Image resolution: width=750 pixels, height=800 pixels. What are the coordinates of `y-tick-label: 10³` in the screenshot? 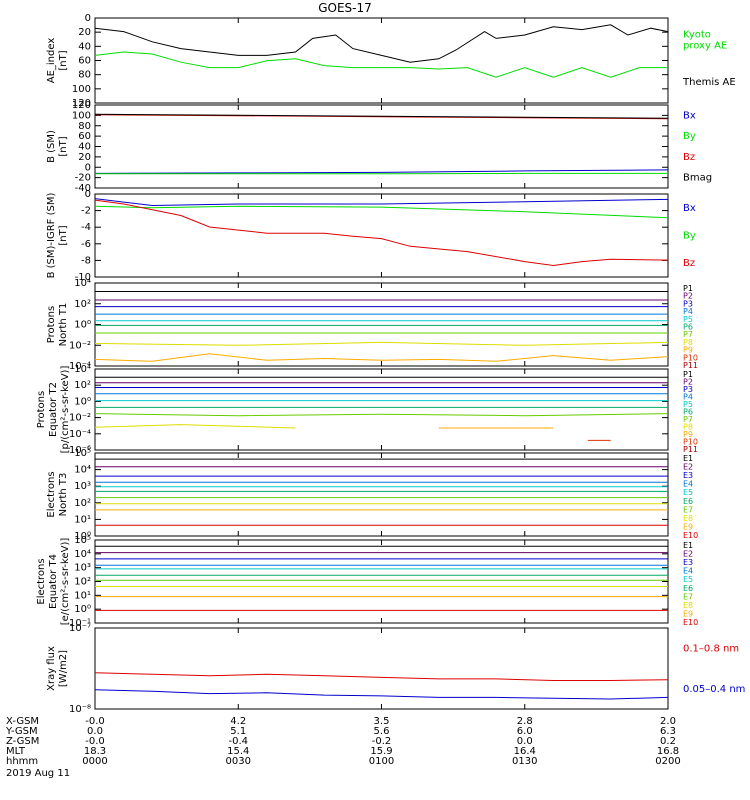 It's located at (82, 568).